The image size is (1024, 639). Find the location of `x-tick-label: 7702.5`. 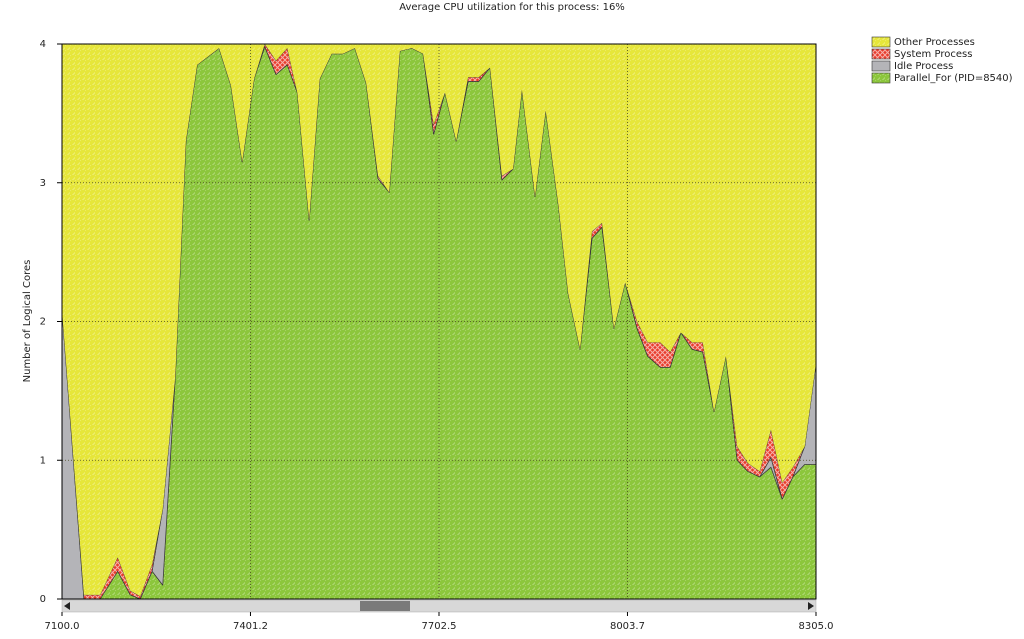

x-tick-label: 7702.5 is located at coordinates (439, 626).